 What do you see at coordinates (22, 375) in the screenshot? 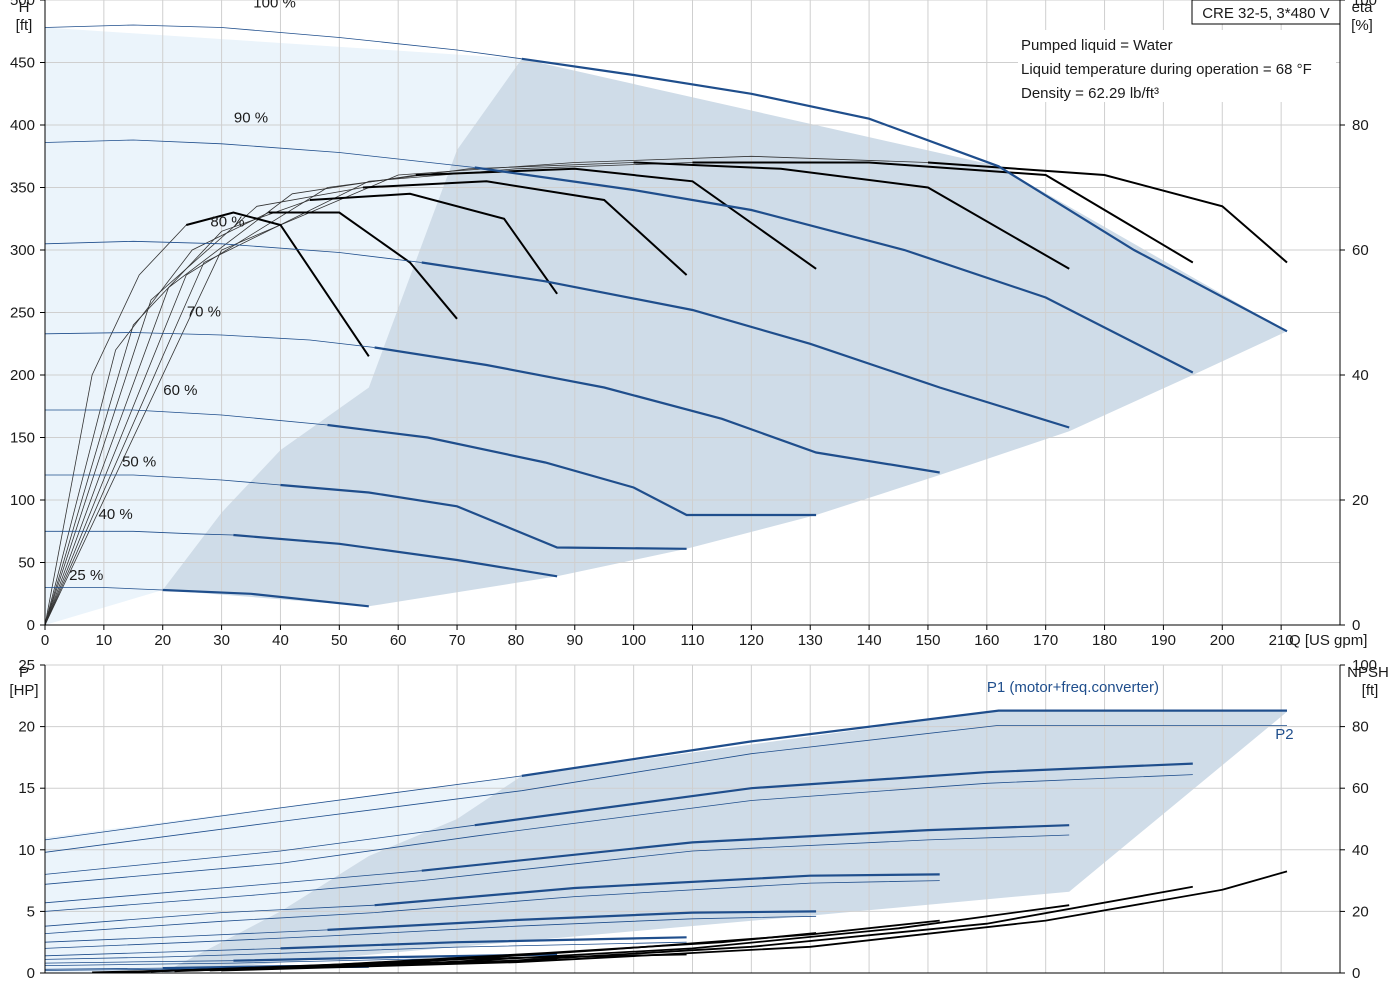
I see `y-tick-label: 200` at bounding box center [22, 375].